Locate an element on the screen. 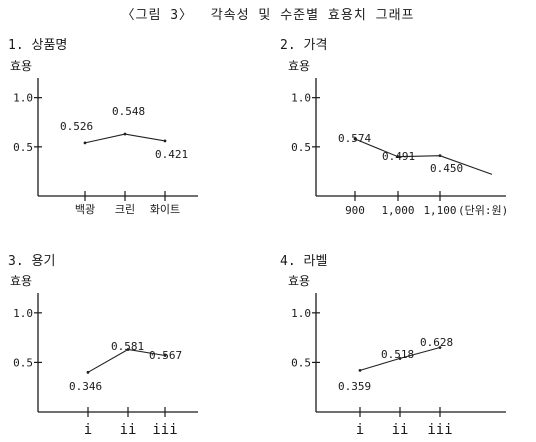 This screenshot has height=442, width=536. value-label-3-3: 0.567 is located at coordinates (165, 355).